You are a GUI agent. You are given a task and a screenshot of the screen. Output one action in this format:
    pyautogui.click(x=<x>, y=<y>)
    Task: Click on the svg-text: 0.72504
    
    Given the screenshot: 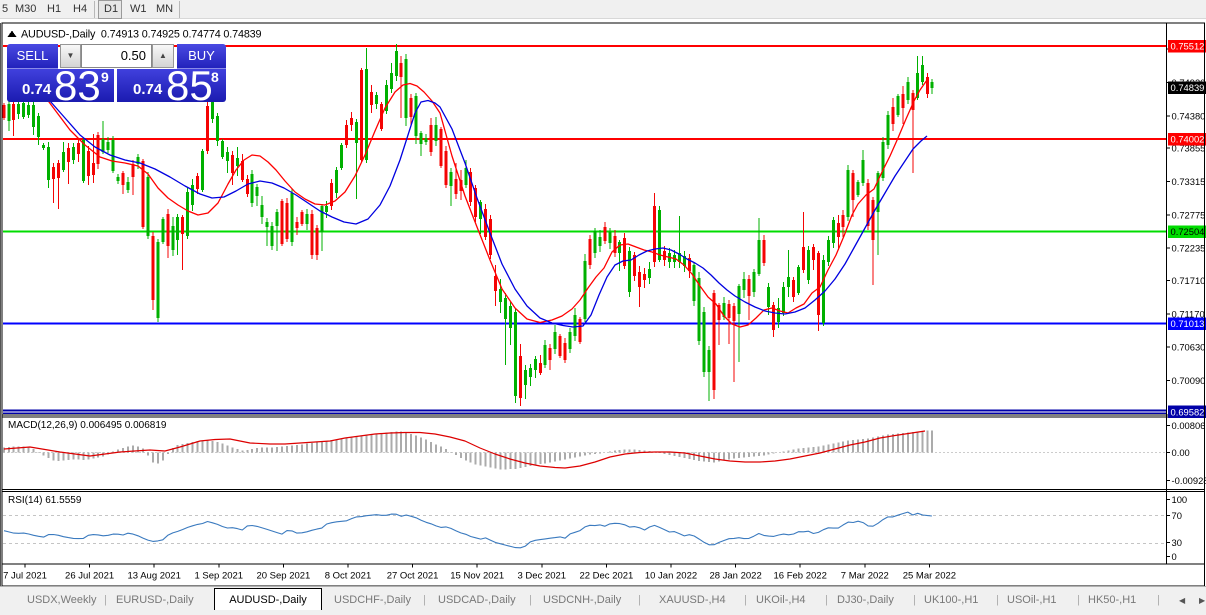 What is the action you would take?
    pyautogui.click(x=1188, y=231)
    